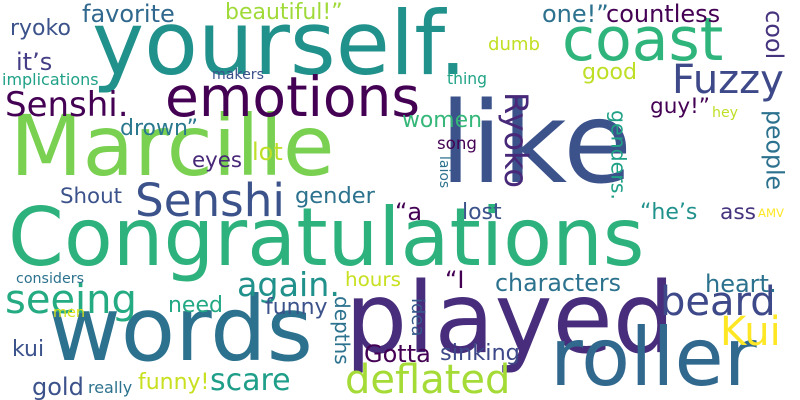 The image size is (800, 400). Describe the element at coordinates (172, 146) in the screenshot. I see `word: Marcille` at that location.